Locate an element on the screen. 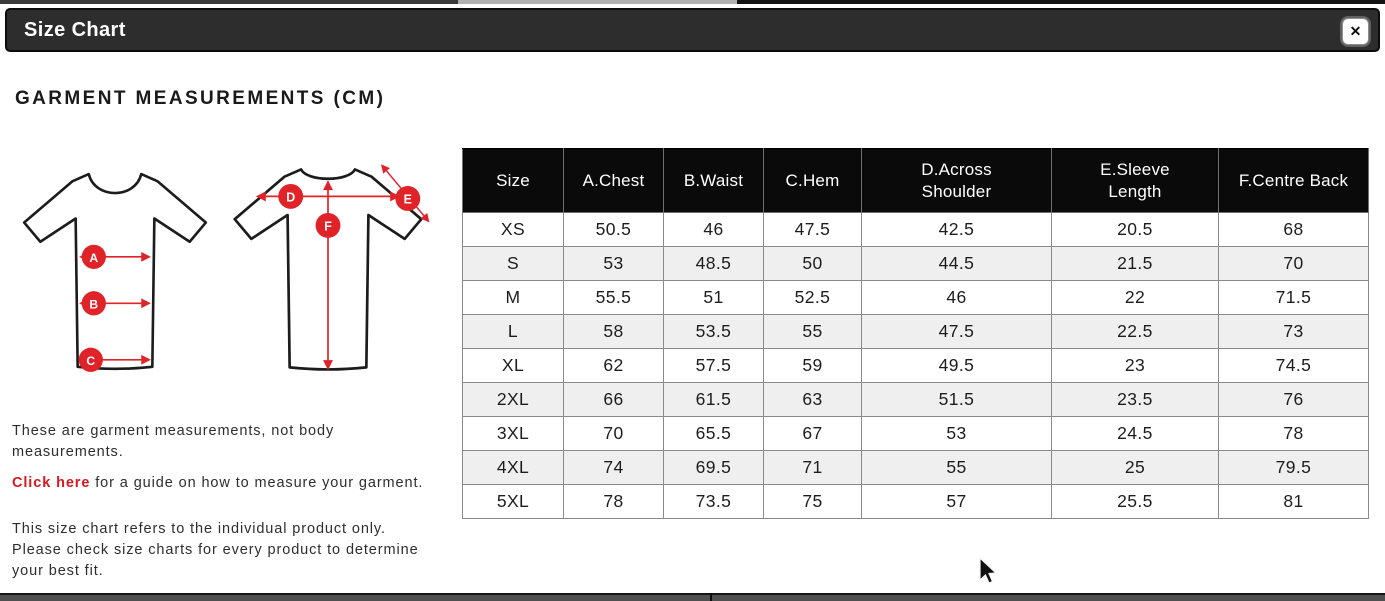  table-cell: 22 is located at coordinates (1135, 297).